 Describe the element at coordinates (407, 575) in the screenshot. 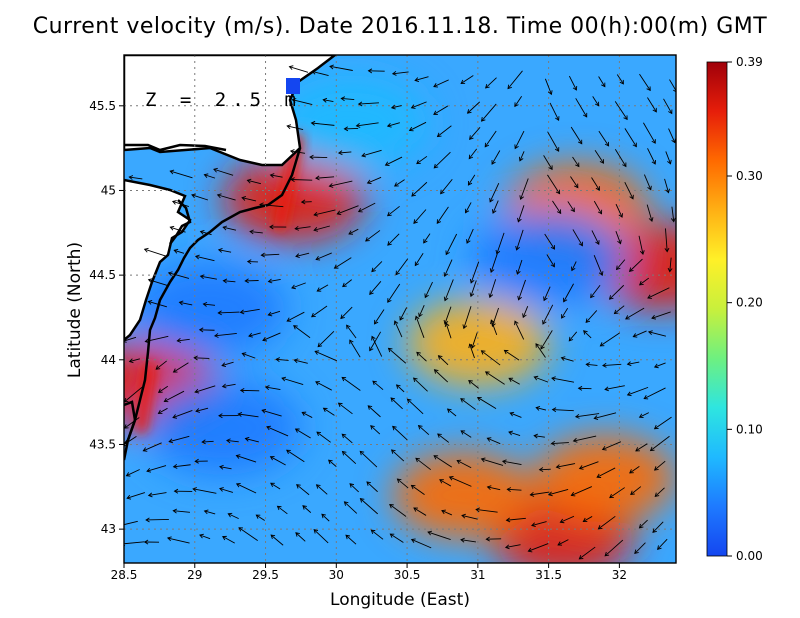

I see `x-tick-label: 30.5` at that location.